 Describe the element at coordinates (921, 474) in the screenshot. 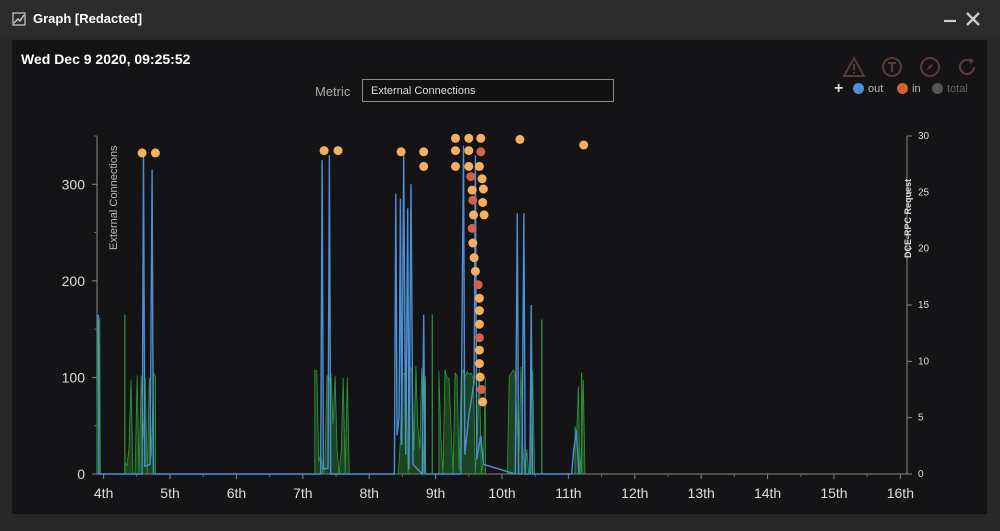

I see `y-right-tick-label: 0` at that location.